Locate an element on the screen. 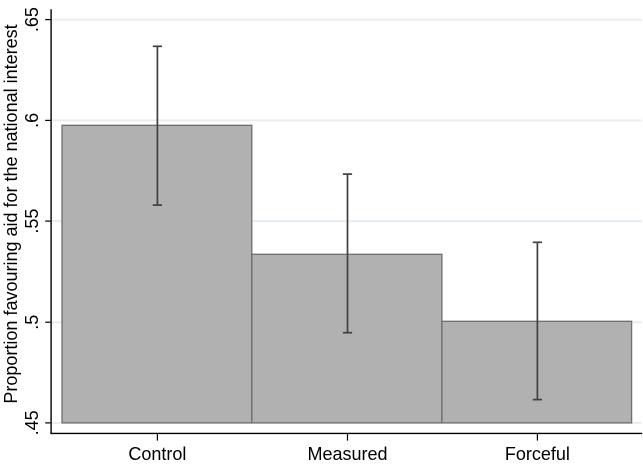  svg-text: .5 is located at coordinates (32, 322).